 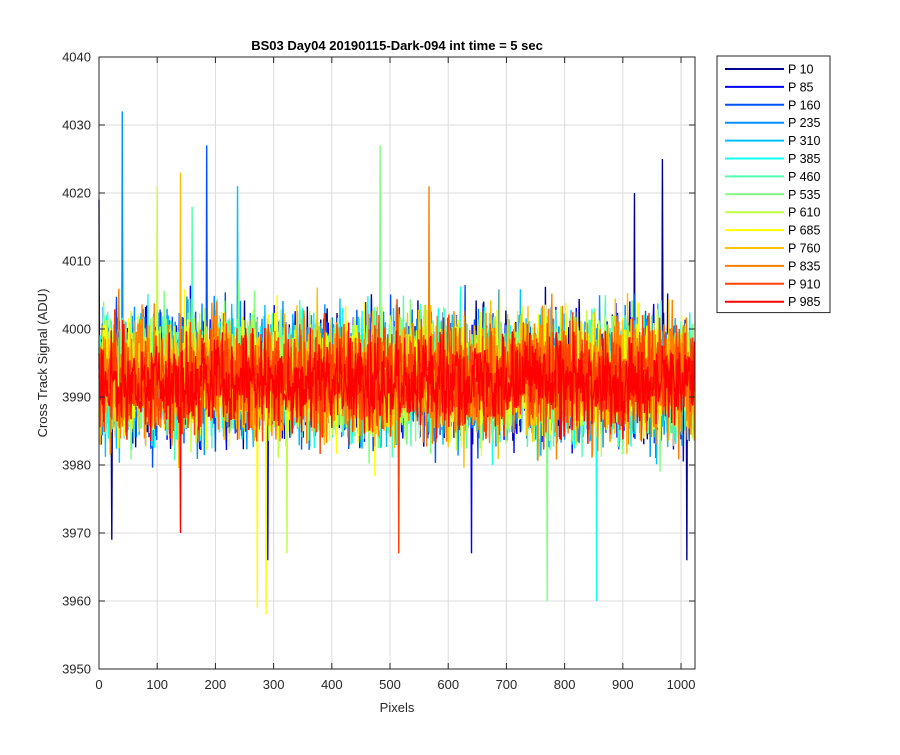 I want to click on y-tick-label: 3980, so click(x=76, y=465).